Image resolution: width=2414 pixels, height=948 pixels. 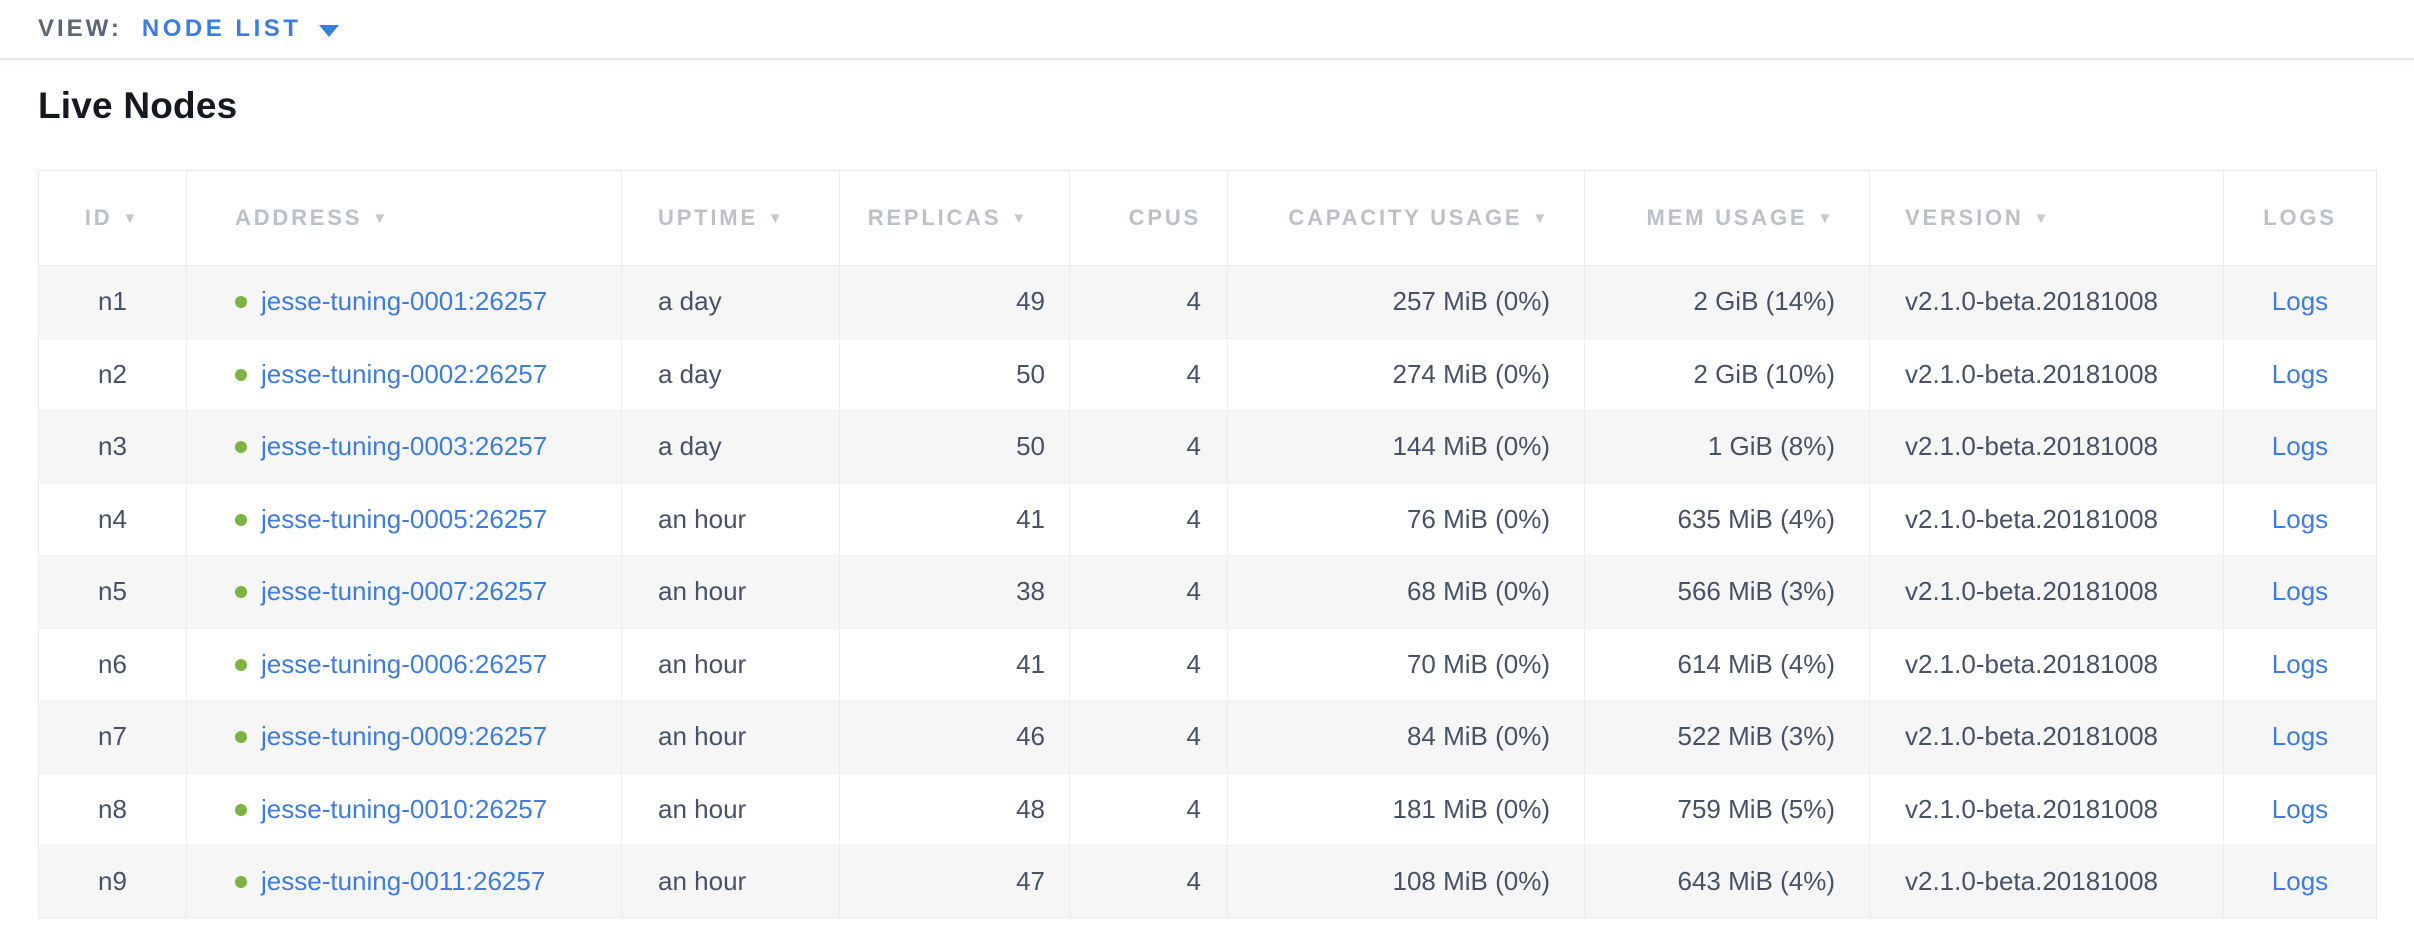 I want to click on node-address-link: jesse-tuning-0005:26257, so click(x=404, y=518).